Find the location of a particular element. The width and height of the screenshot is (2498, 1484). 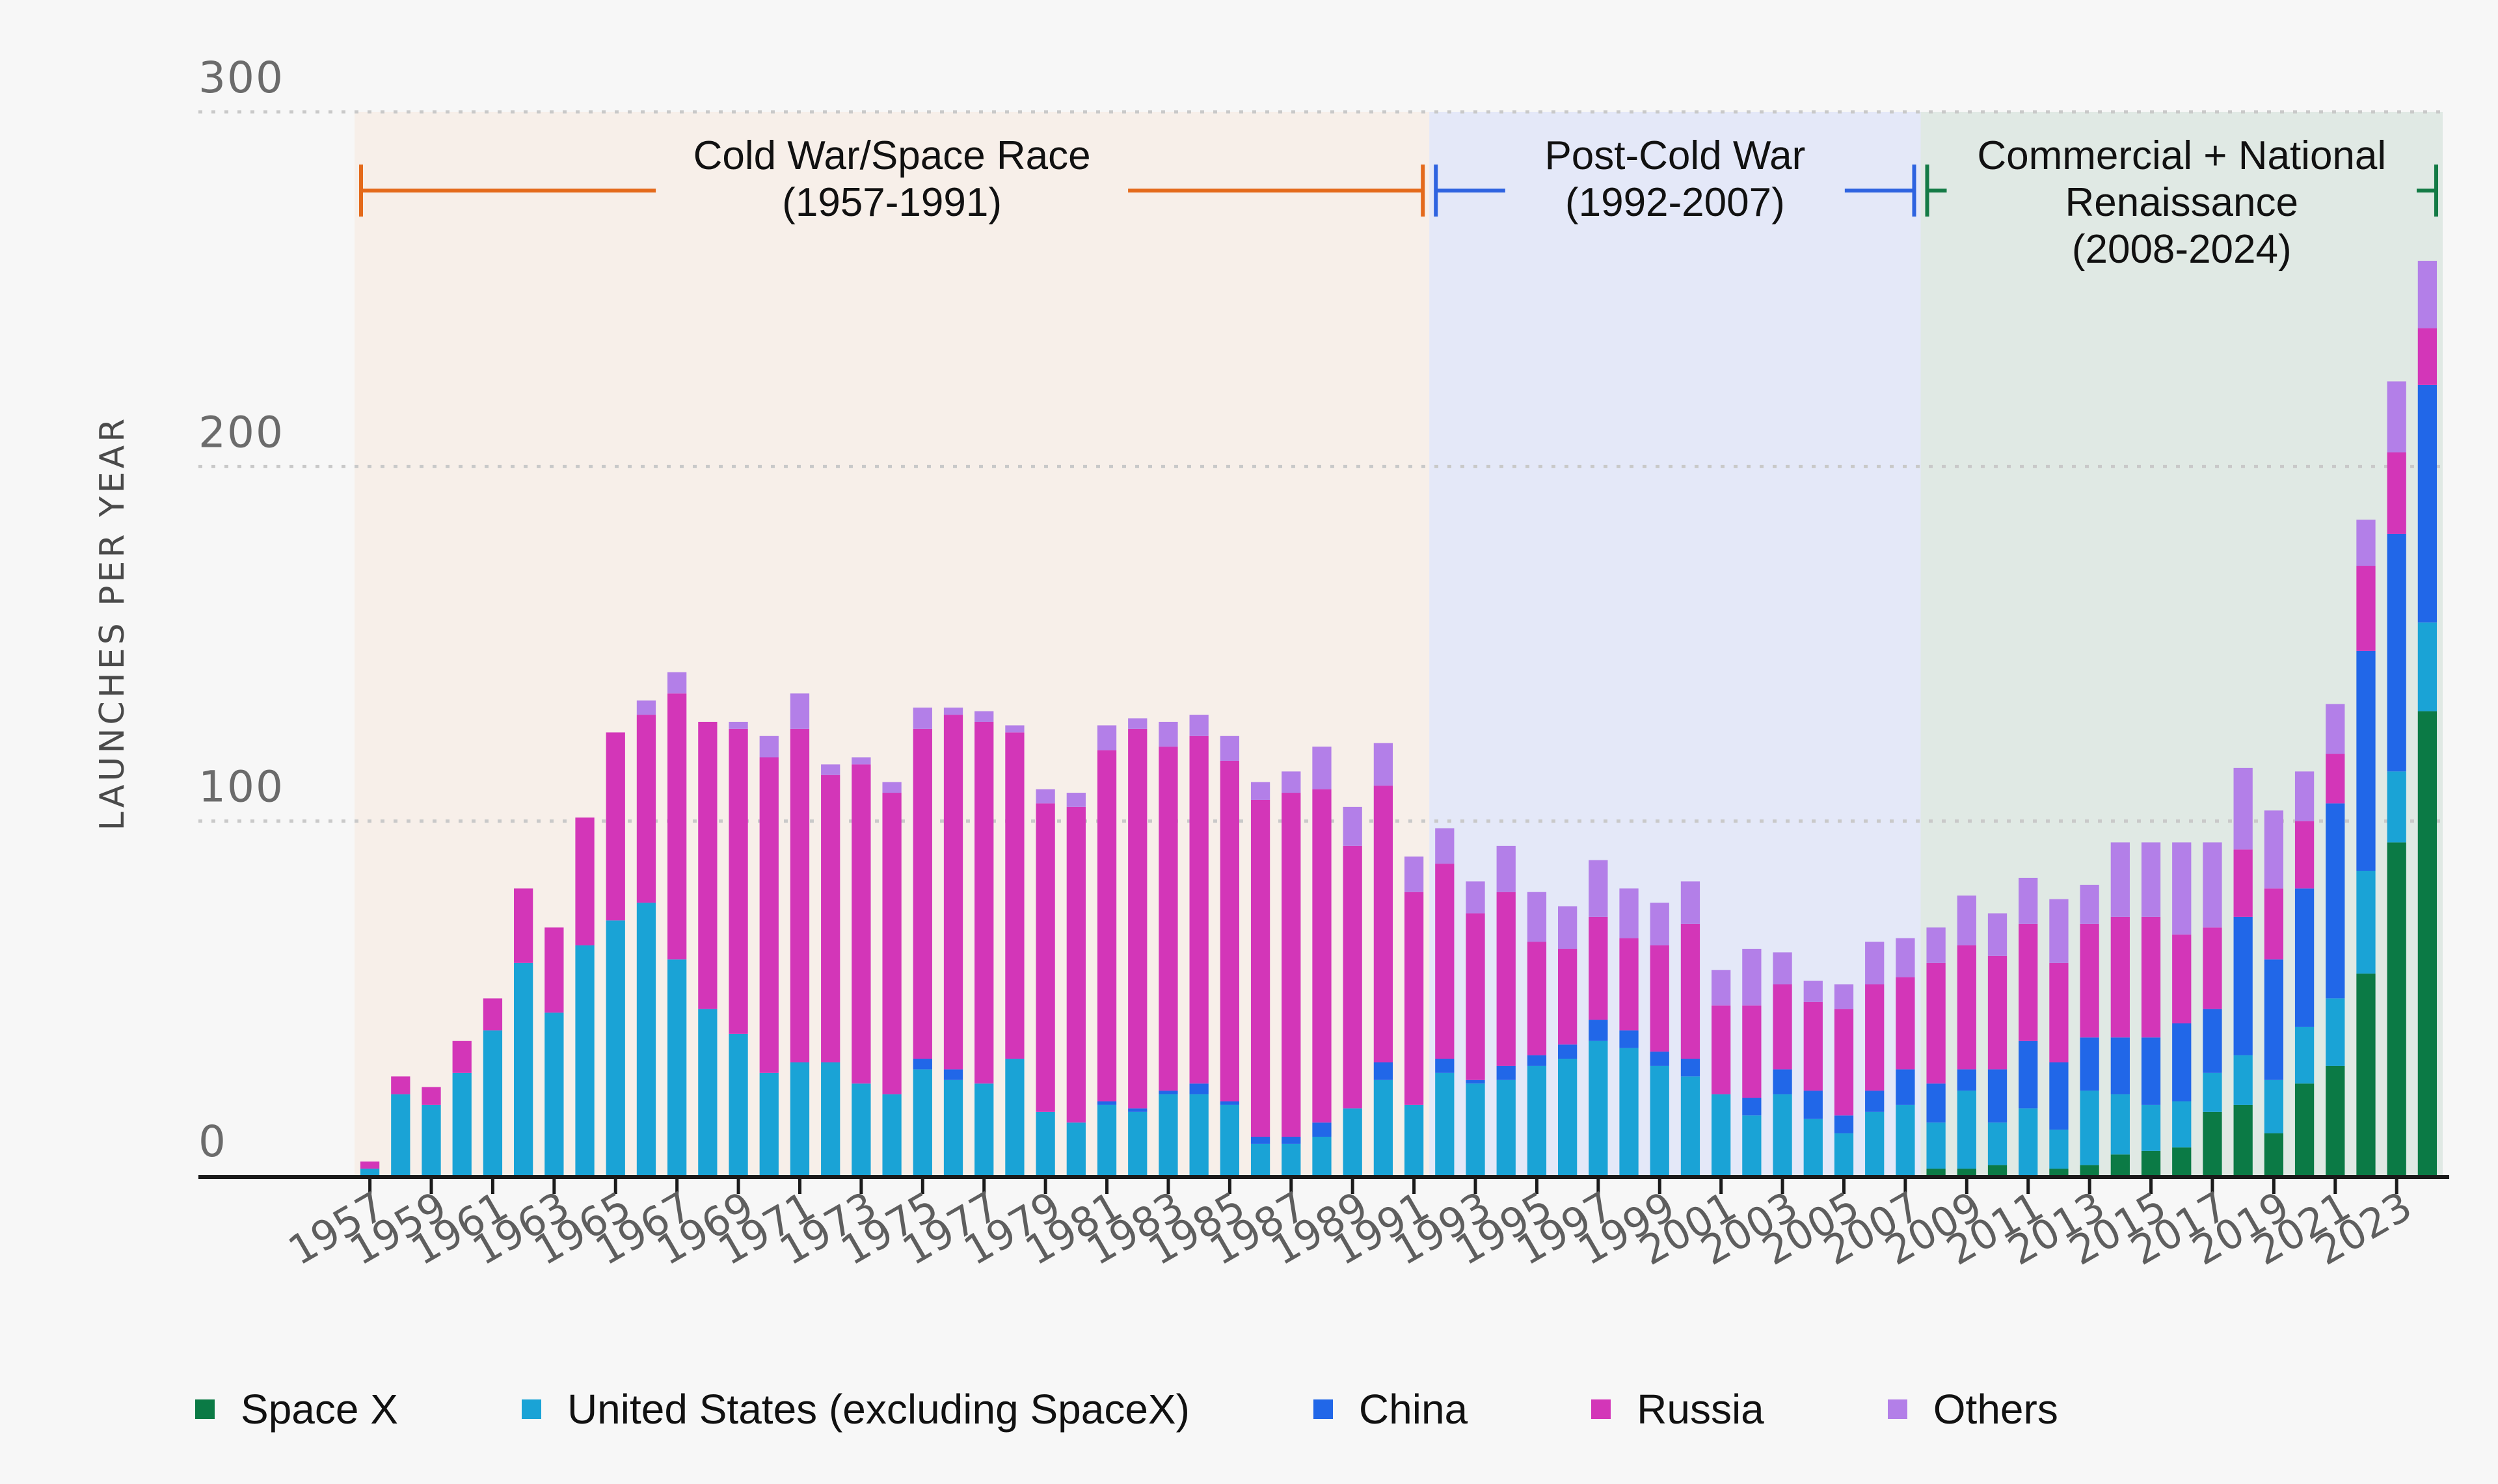

bar-united-states-1966 is located at coordinates (646, 1039).